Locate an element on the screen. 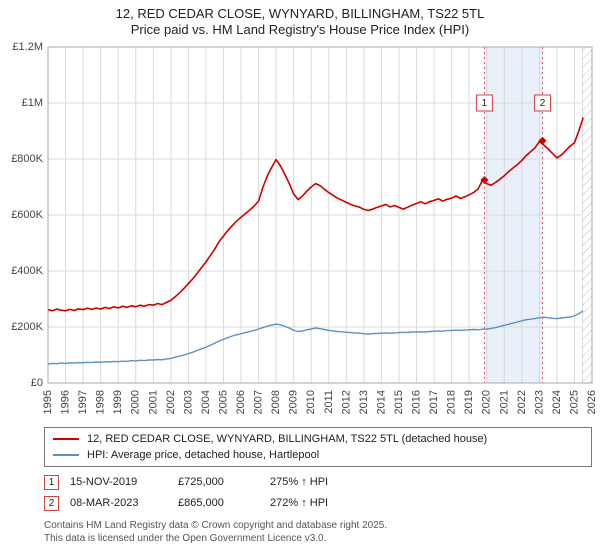 Image resolution: width=600 pixels, height=560 pixels. x-tick-label: 2025 is located at coordinates (574, 402).